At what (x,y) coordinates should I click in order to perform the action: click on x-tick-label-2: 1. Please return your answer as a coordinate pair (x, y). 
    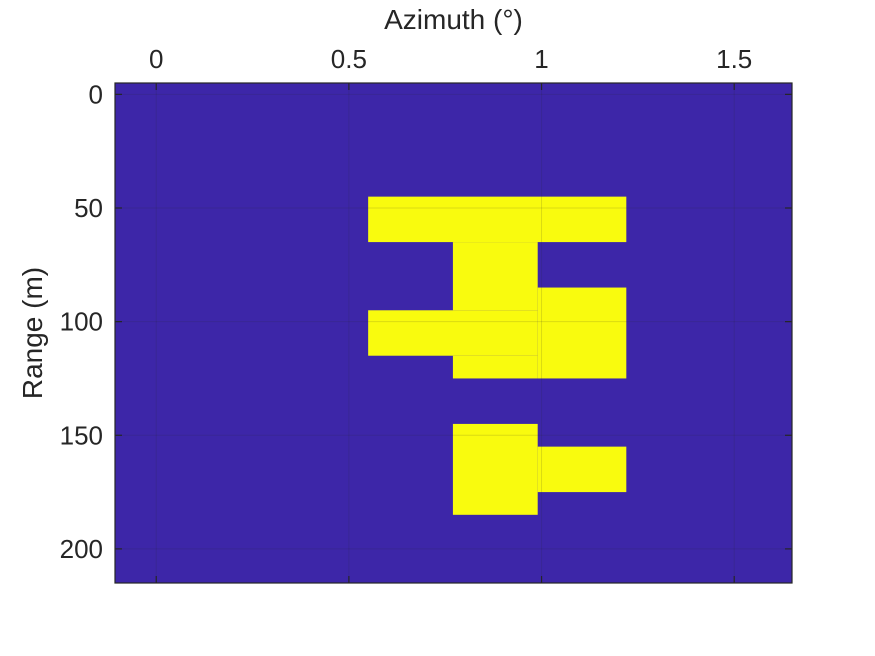
    Looking at the image, I should click on (541, 59).